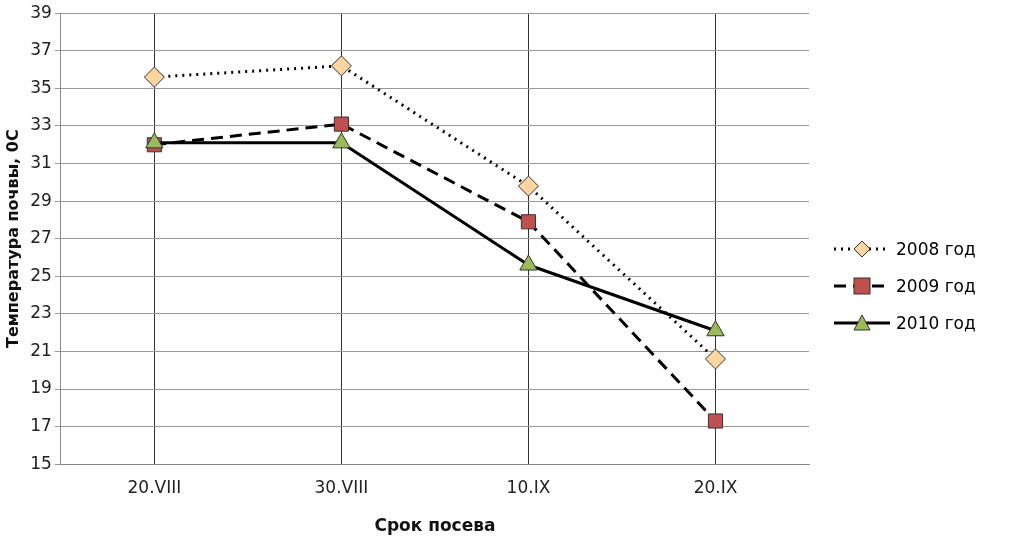 Image resolution: width=1036 pixels, height=541 pixels. Describe the element at coordinates (41, 124) in the screenshot. I see `y-tick-label: 33` at that location.